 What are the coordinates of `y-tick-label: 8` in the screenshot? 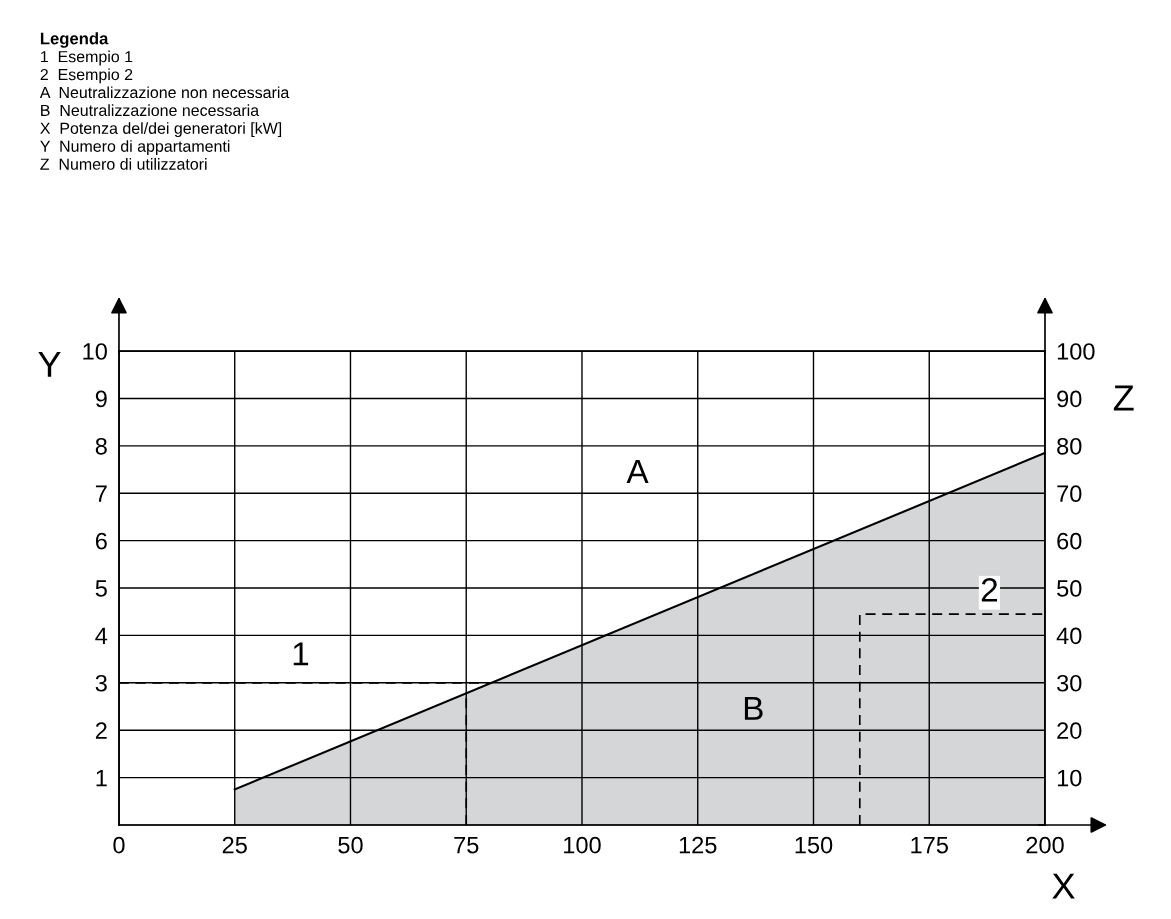 It's located at (101, 446).